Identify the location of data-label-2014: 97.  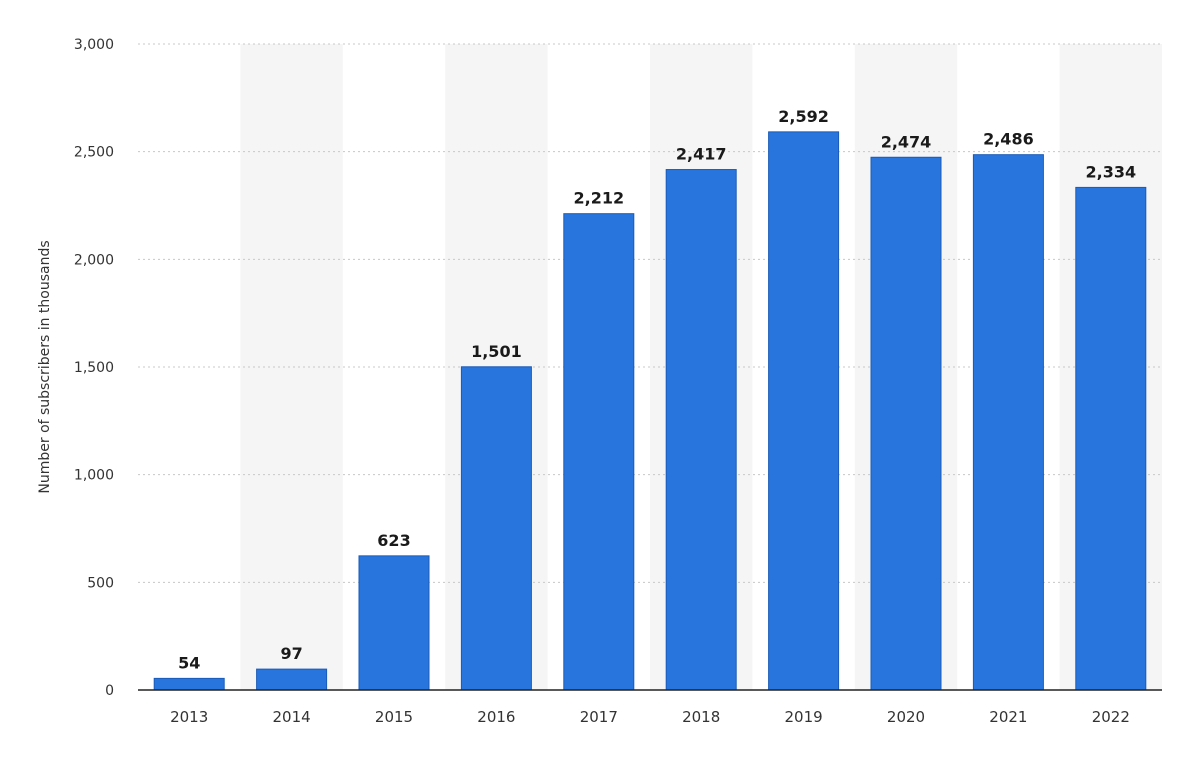
(291, 653).